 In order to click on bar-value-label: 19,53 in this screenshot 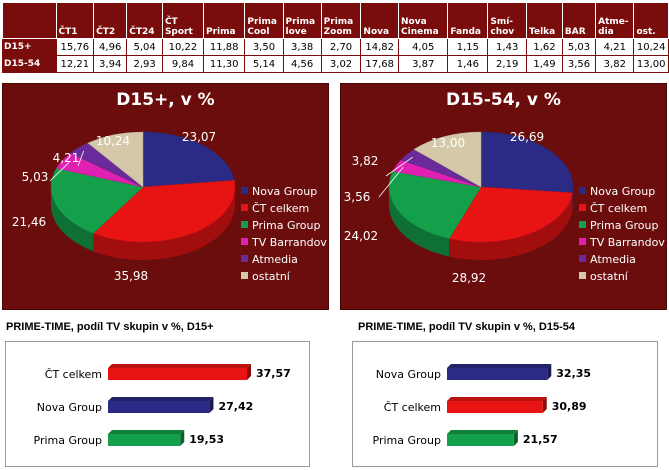, I will do `click(206, 439)`.